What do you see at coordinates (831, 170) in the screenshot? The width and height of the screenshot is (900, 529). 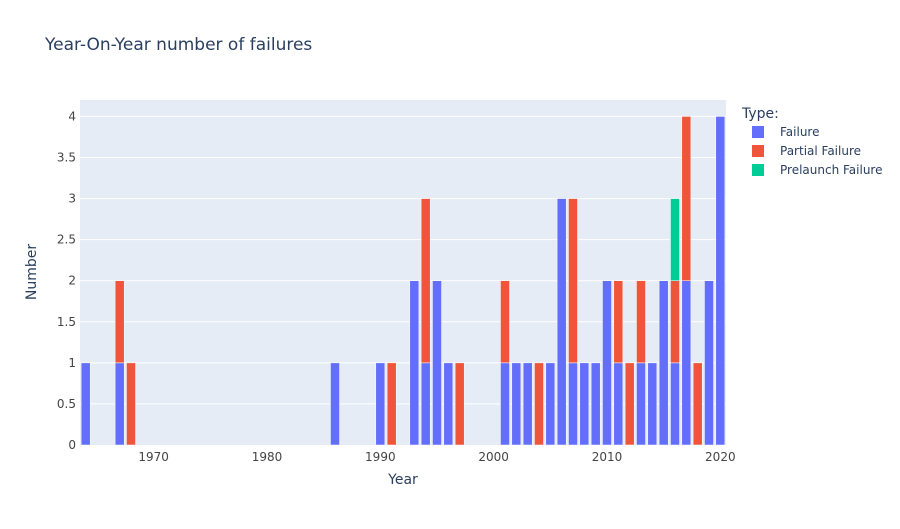 I see `legend-label: Prelaunch Failure` at bounding box center [831, 170].